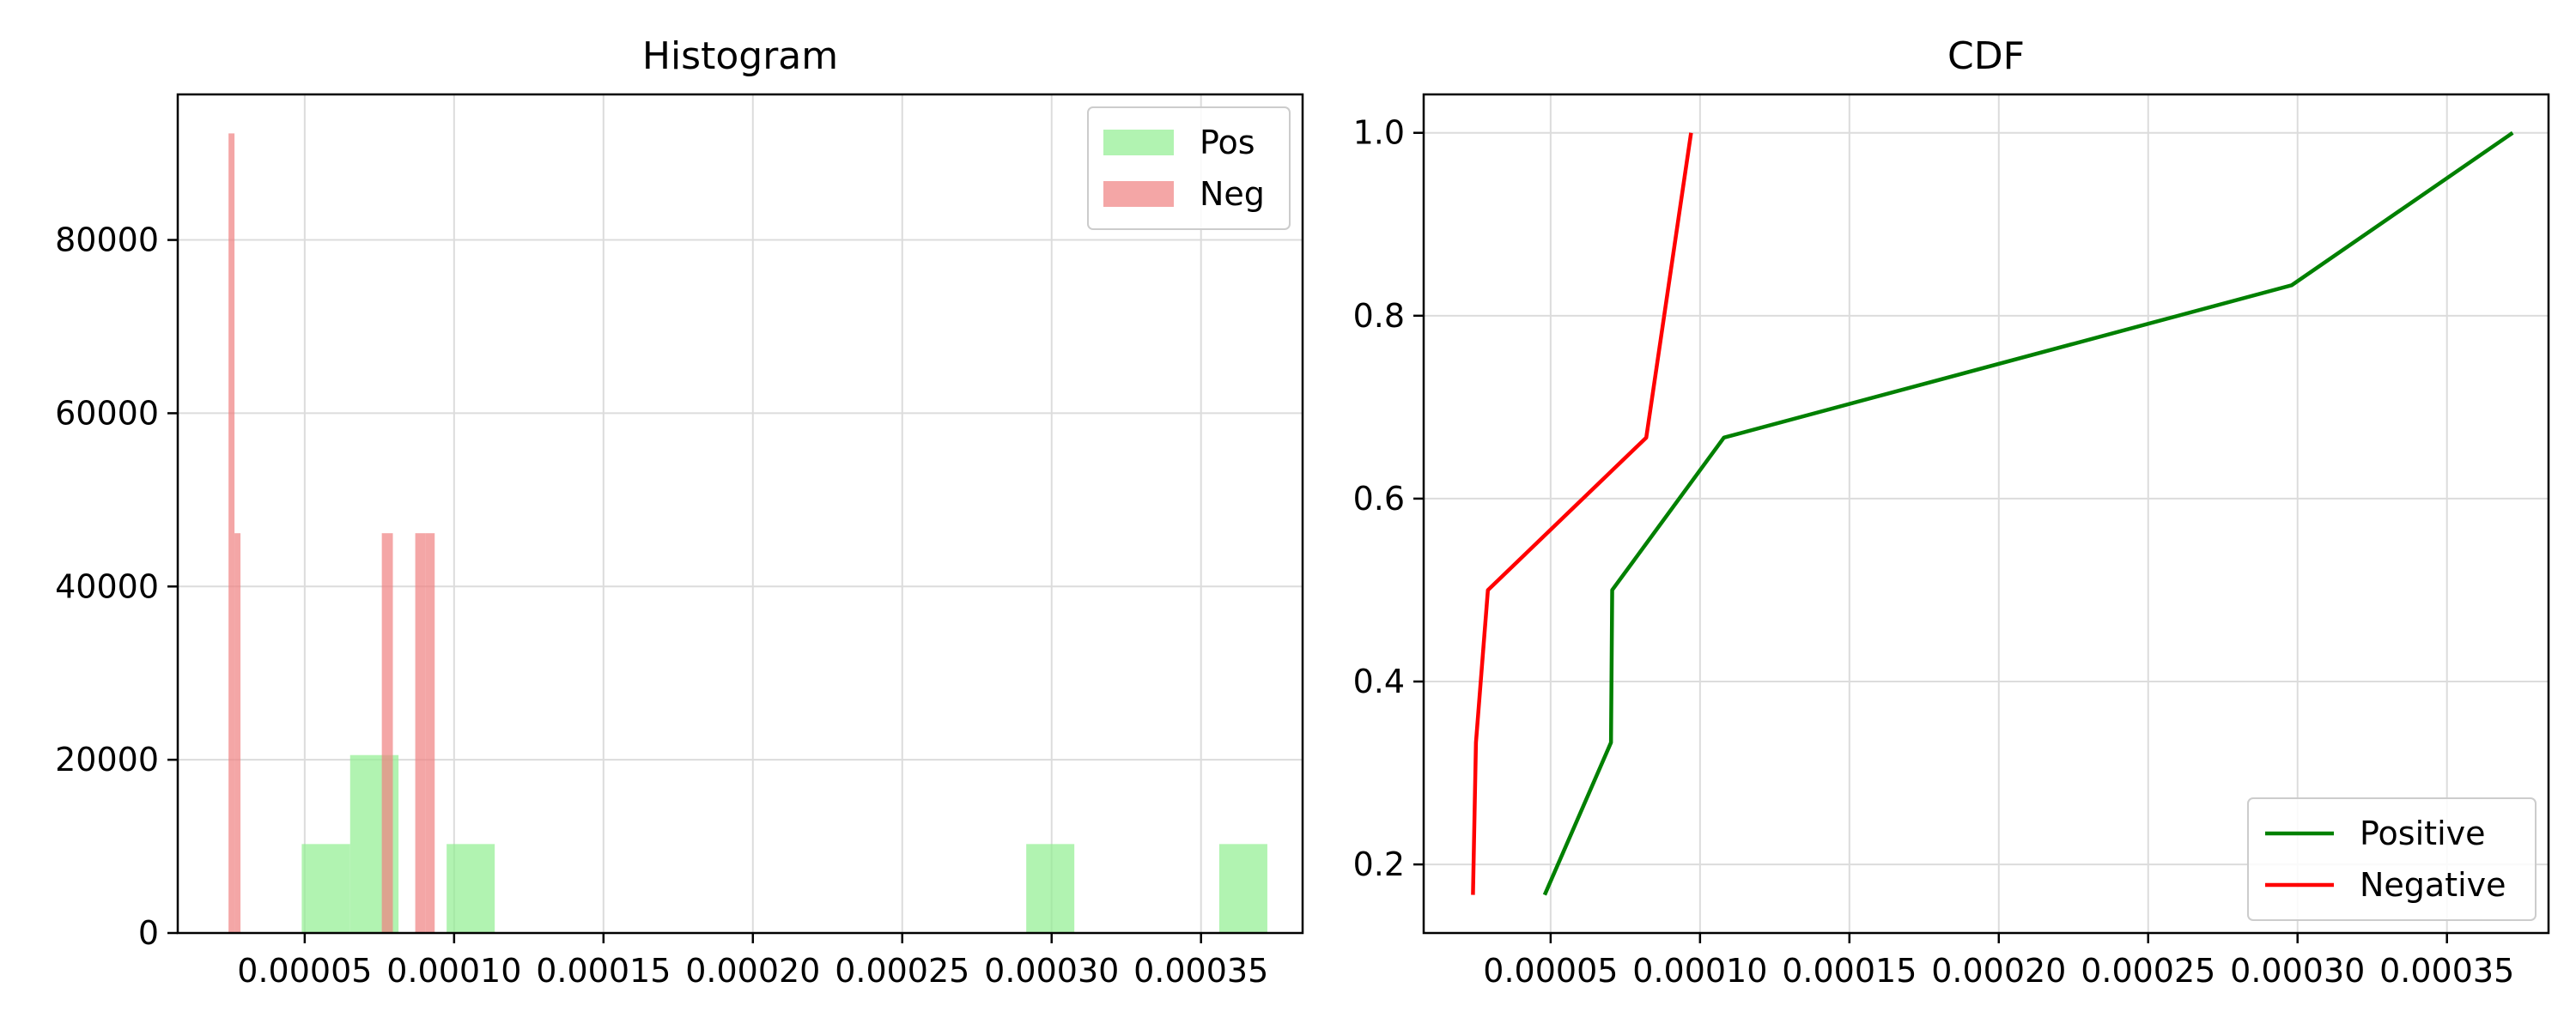 The image size is (2576, 1030). Describe the element at coordinates (740, 56) in the screenshot. I see `histogram-title: Histogram` at that location.